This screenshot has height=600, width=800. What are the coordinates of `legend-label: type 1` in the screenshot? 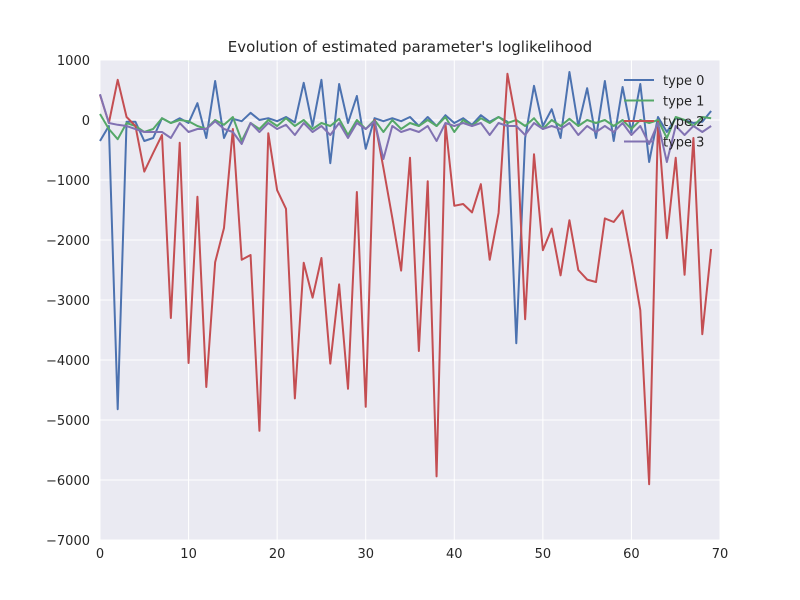 It's located at (683, 102).